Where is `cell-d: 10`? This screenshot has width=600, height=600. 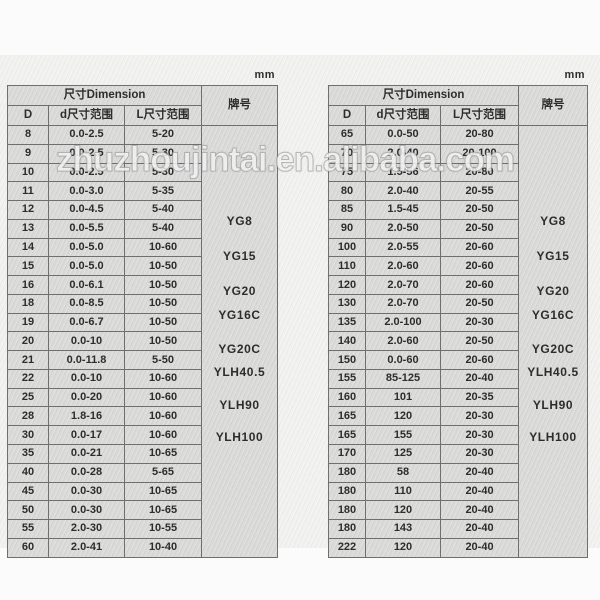 cell-d: 10 is located at coordinates (28, 172).